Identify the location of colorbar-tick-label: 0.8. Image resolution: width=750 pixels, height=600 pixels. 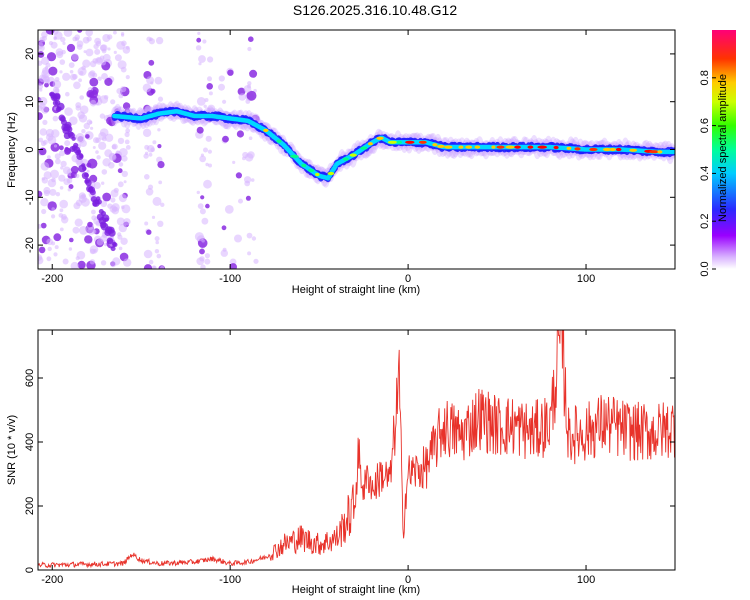
(705, 77).